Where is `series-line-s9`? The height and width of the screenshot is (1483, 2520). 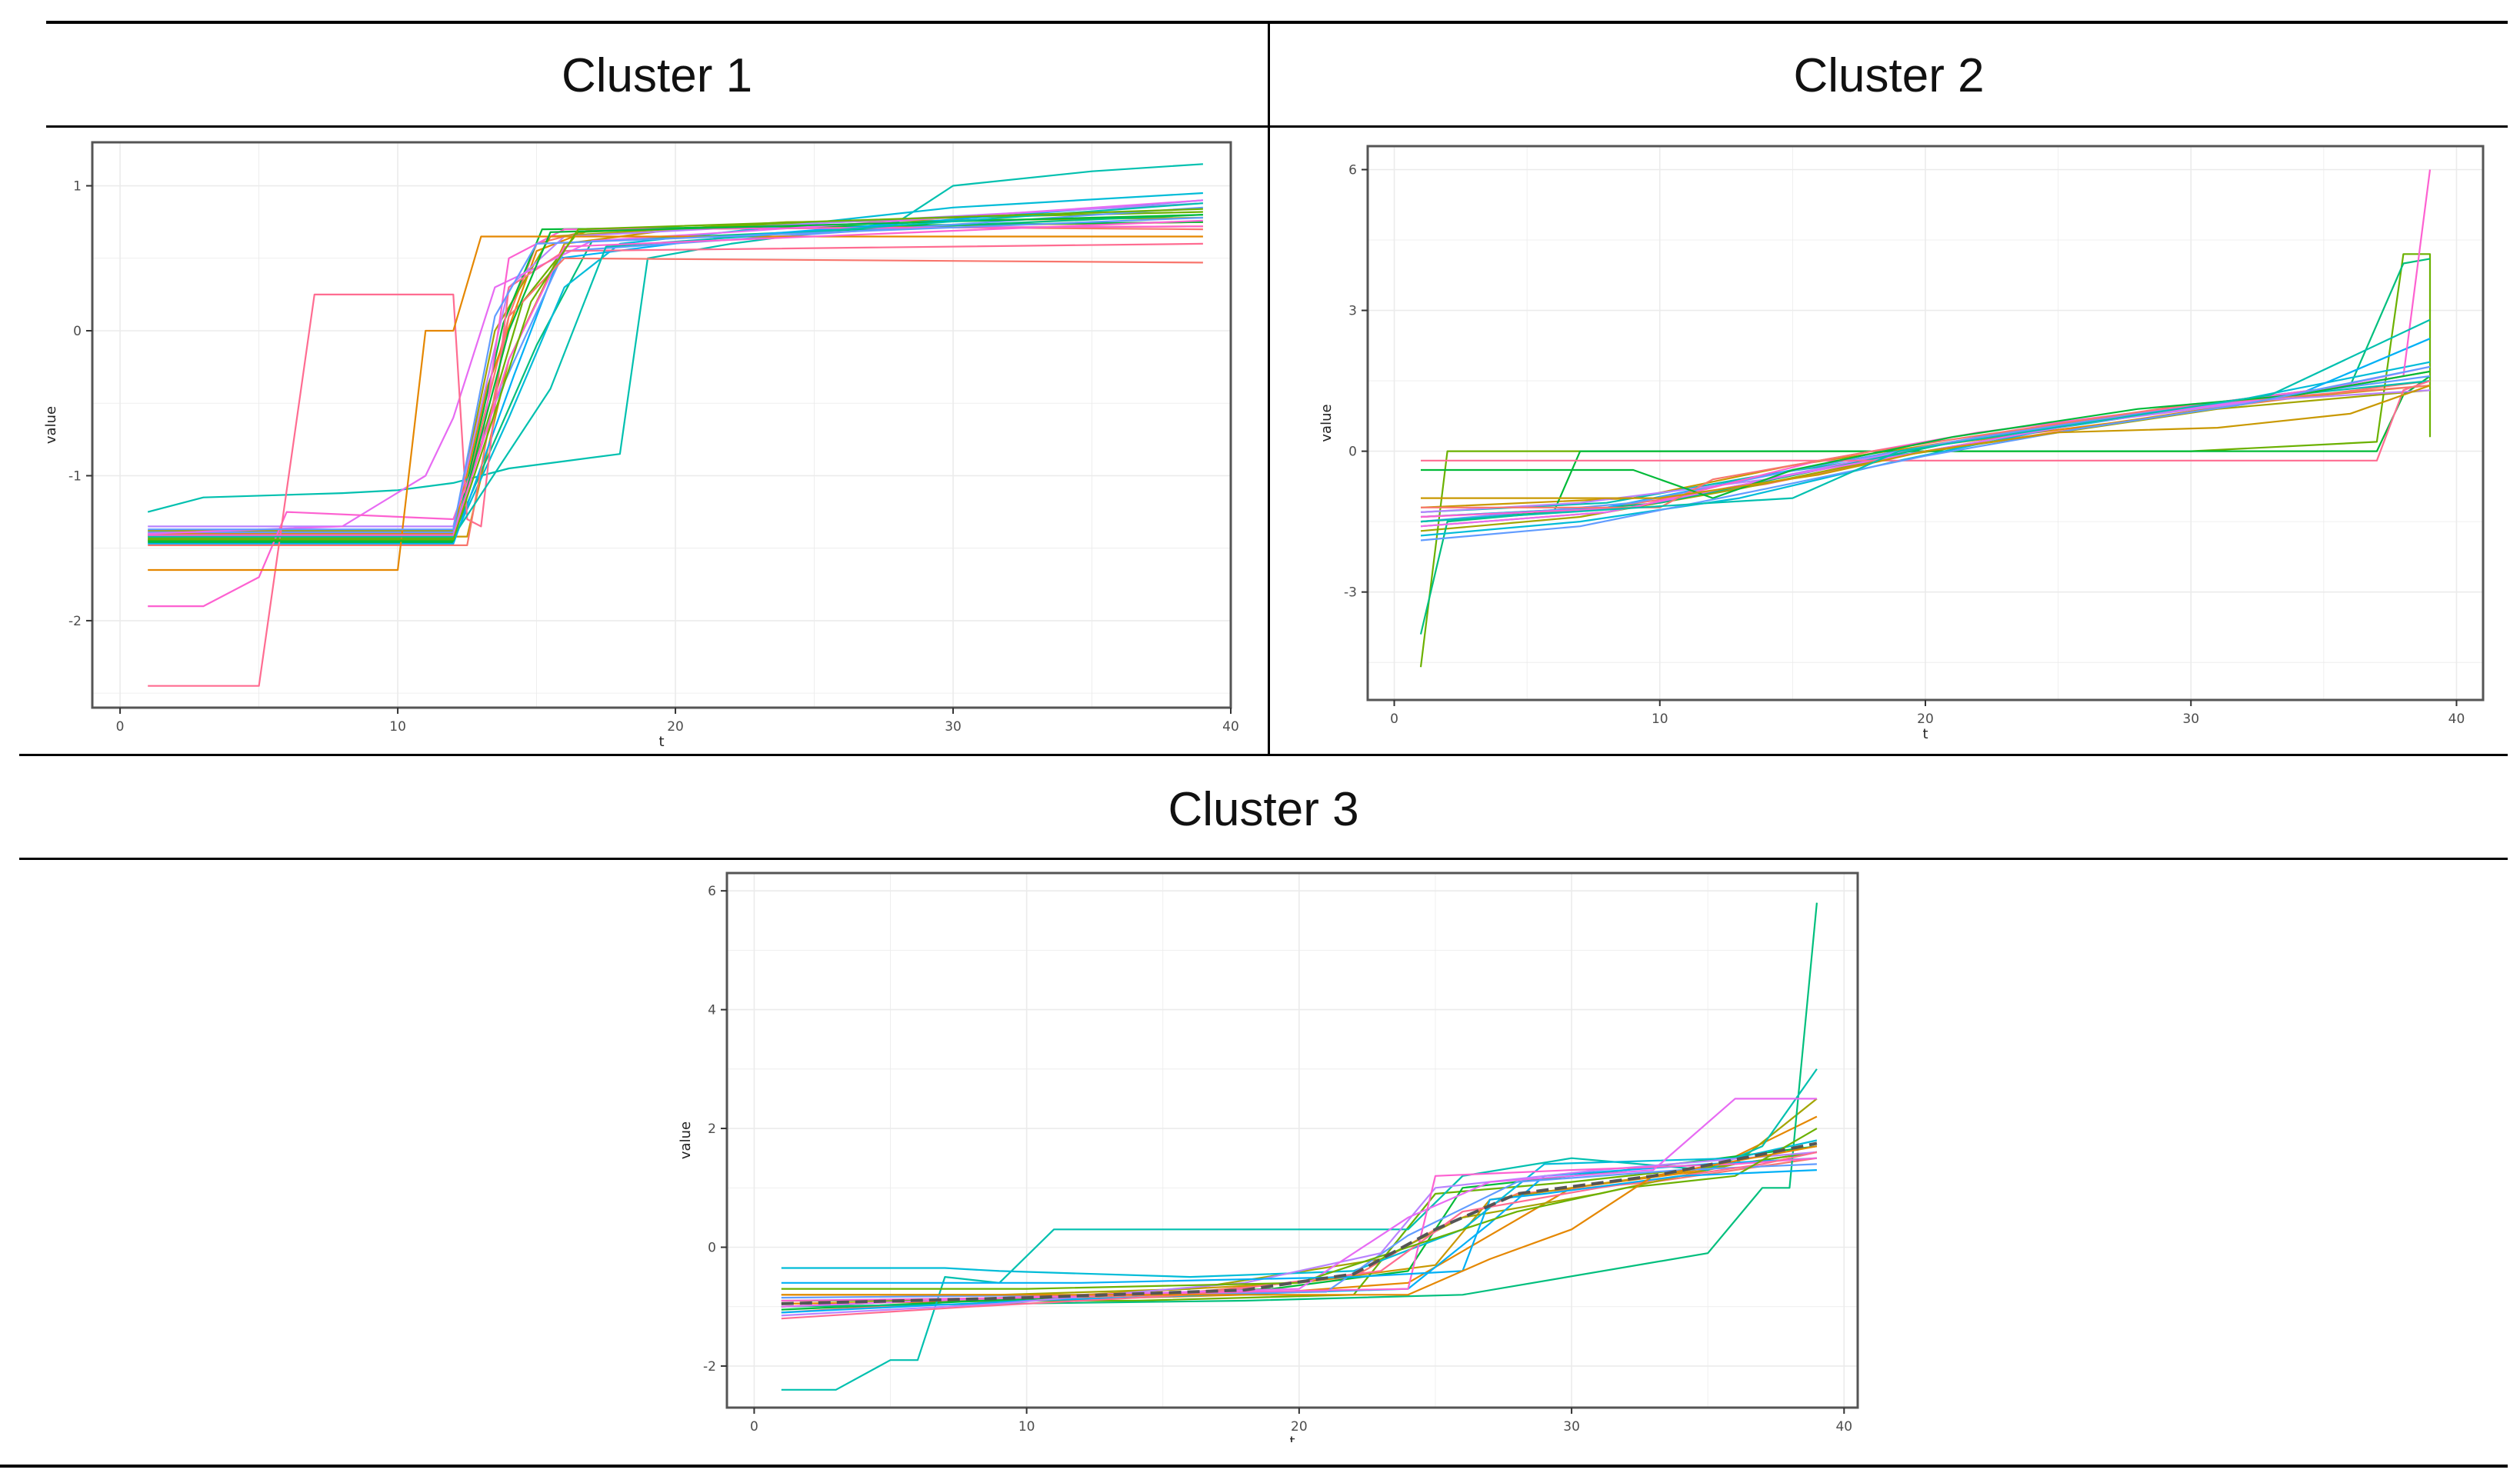
series-line-s9 is located at coordinates (1300, 1208).